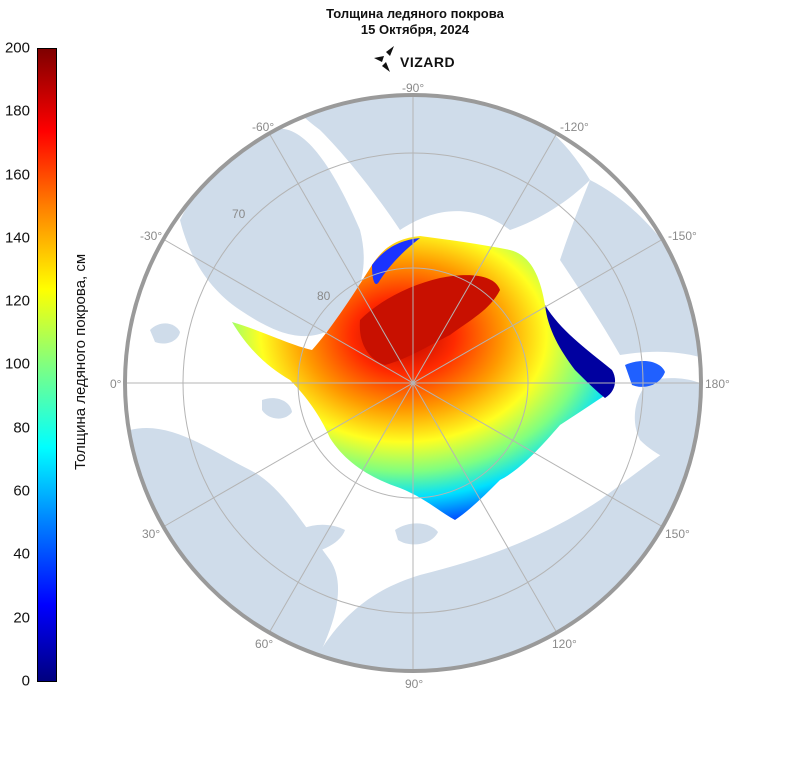  Describe the element at coordinates (413, 88) in the screenshot. I see `lon-label-neg90: -90°` at that location.